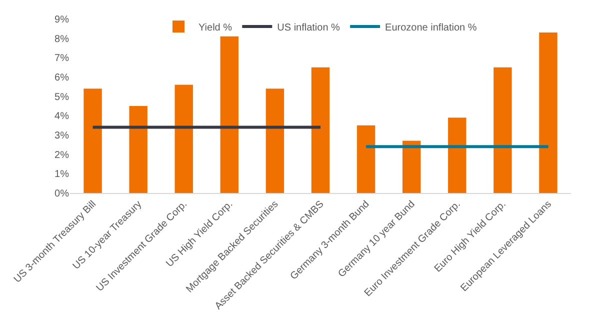  Describe the element at coordinates (62, 174) in the screenshot. I see `y-tick-label: 1%` at that location.